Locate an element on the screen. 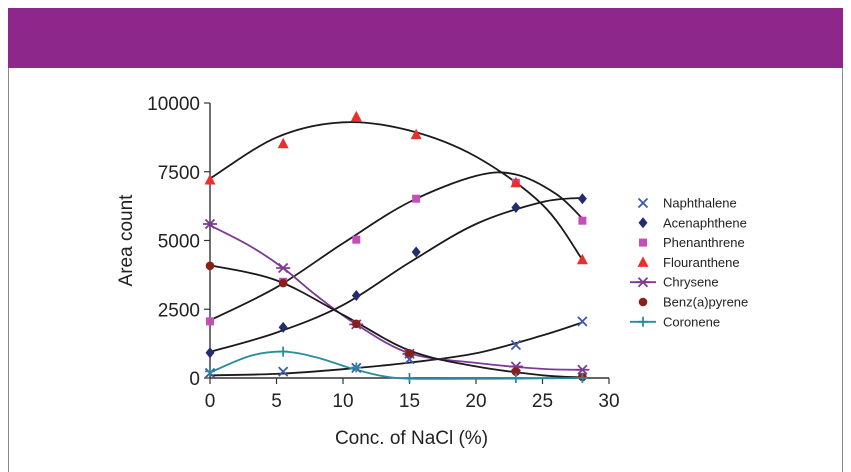  legend-label: Phenanthrene is located at coordinates (704, 242).